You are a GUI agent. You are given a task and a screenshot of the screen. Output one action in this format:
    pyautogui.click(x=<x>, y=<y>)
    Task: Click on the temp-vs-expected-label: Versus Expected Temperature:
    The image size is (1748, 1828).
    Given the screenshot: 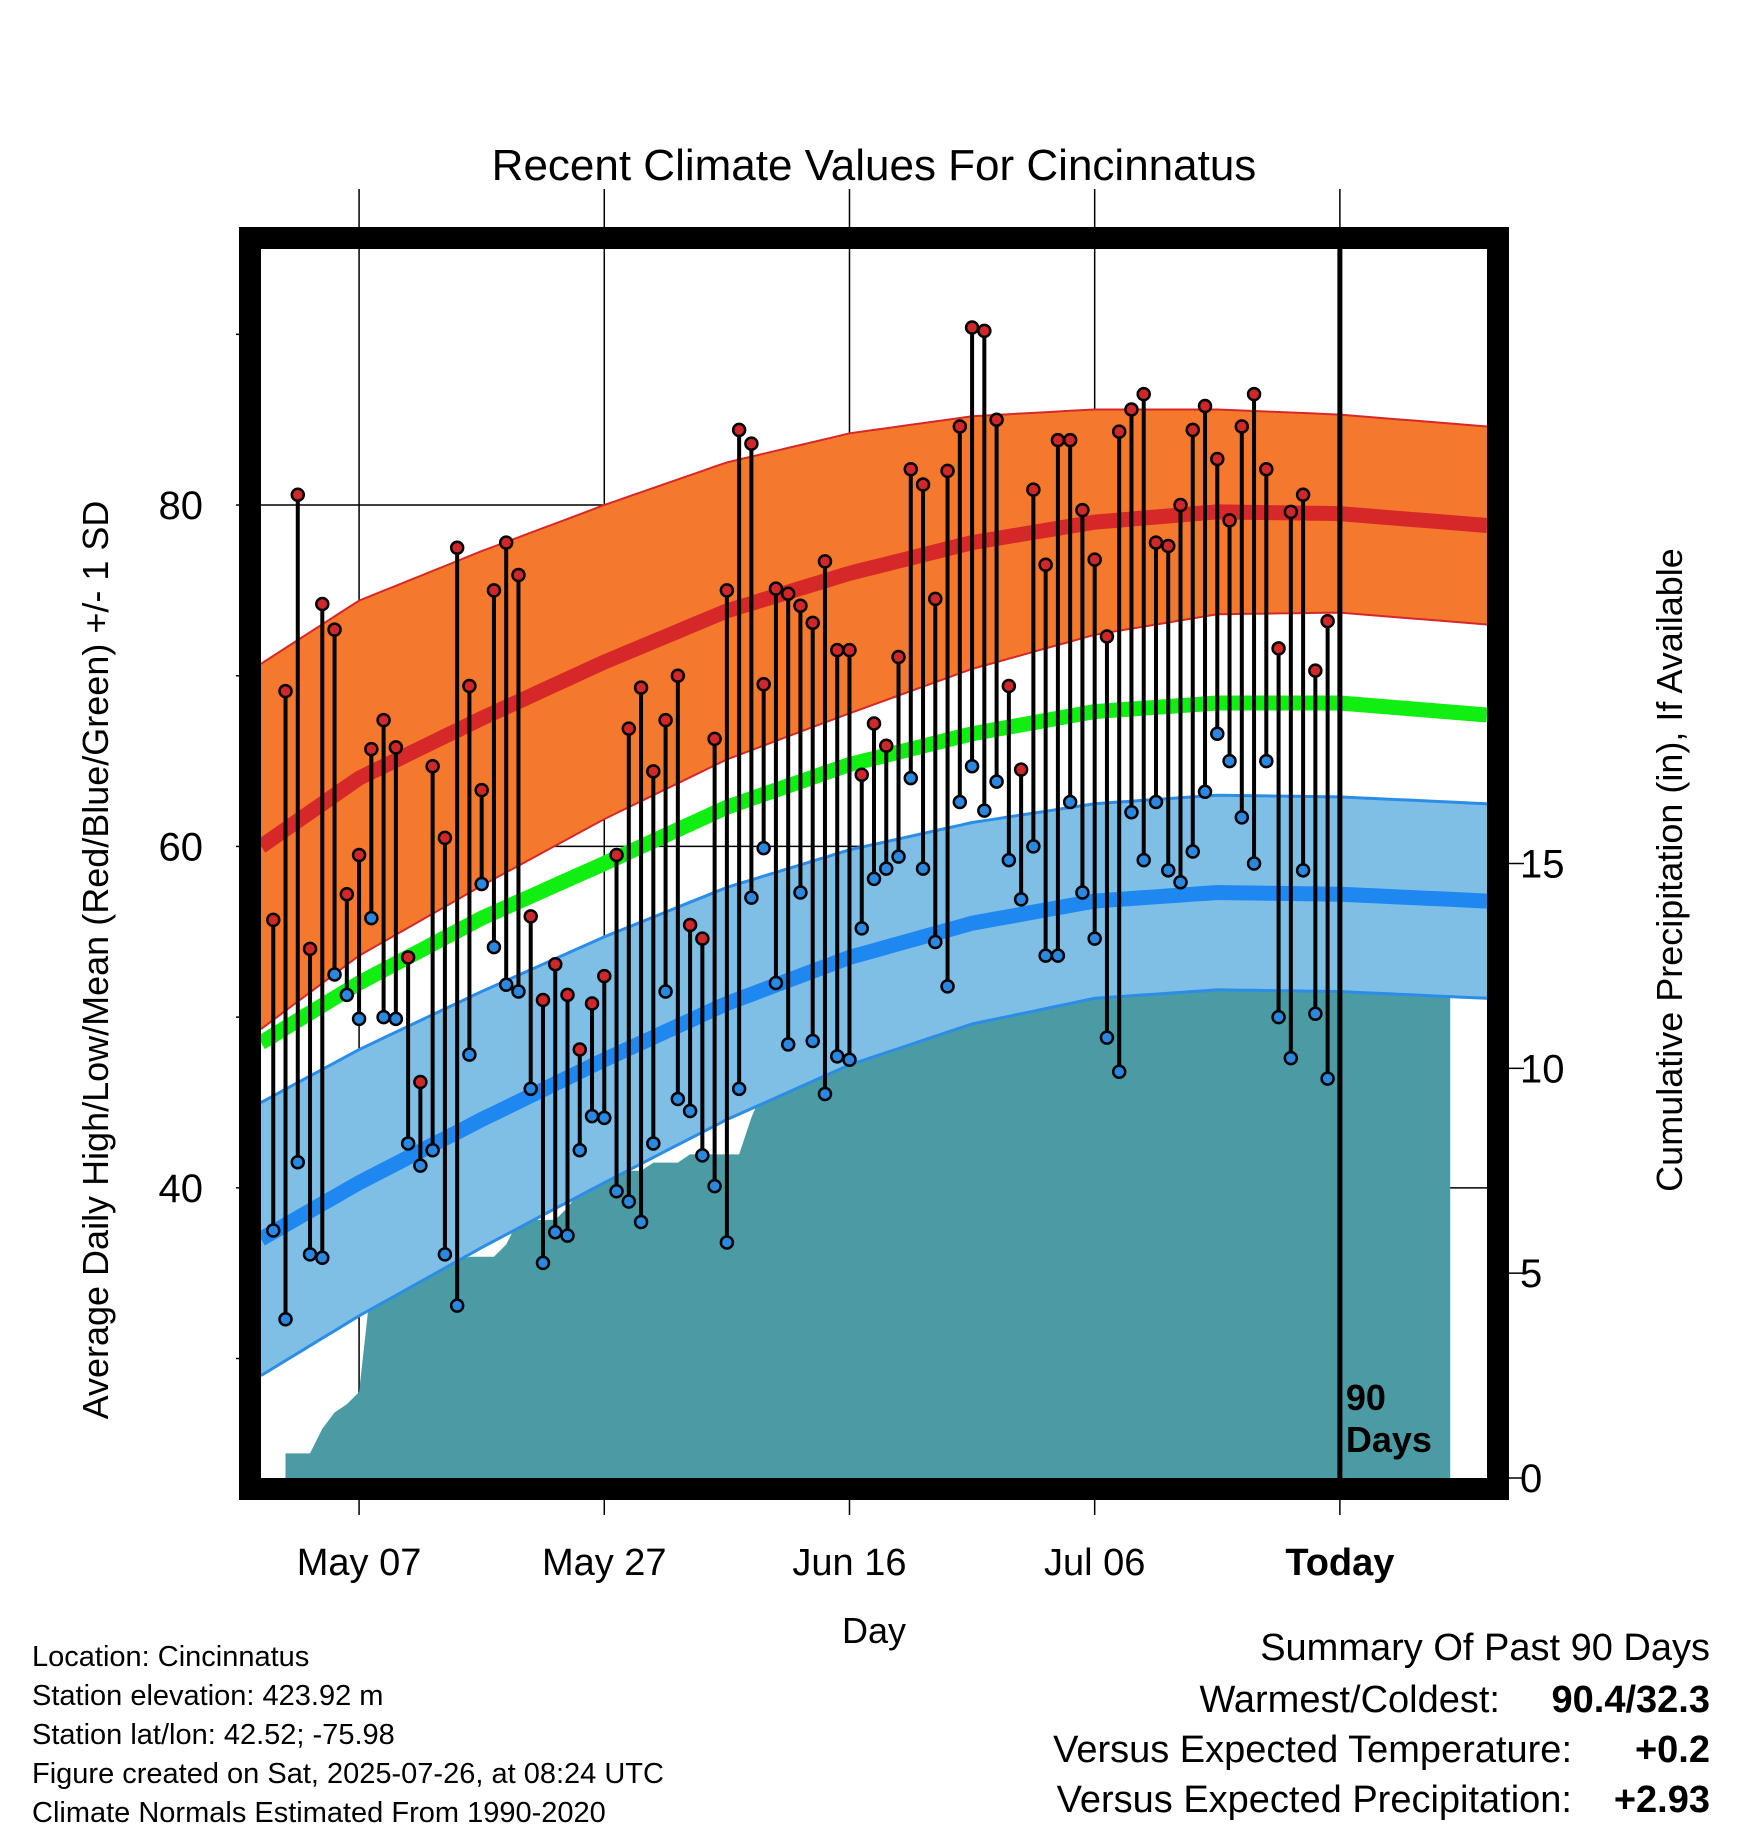 What is the action you would take?
    pyautogui.click(x=1312, y=1750)
    